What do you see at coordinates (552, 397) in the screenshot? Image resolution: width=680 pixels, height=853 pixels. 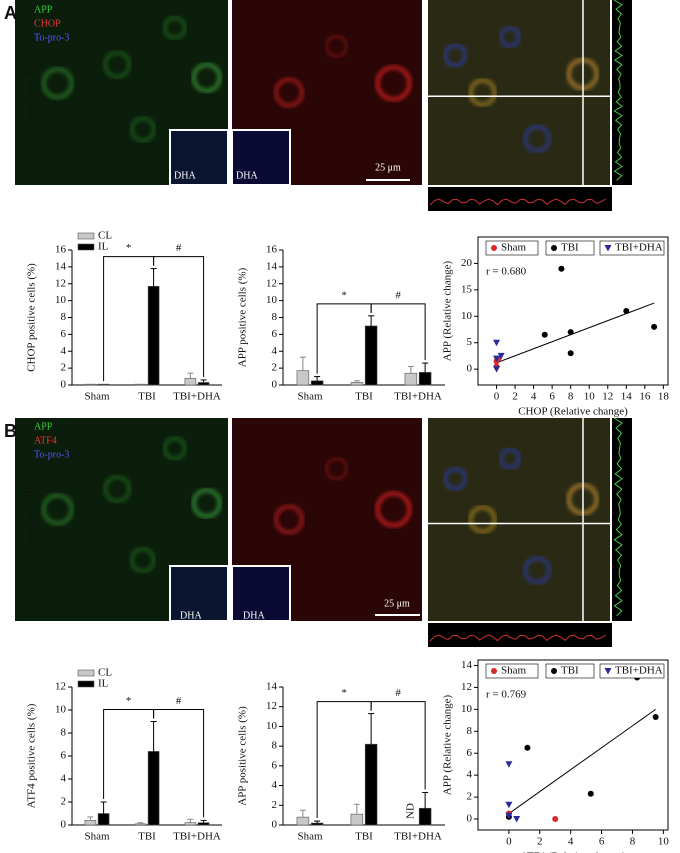 I see `x-tick-label: 6` at bounding box center [552, 397].